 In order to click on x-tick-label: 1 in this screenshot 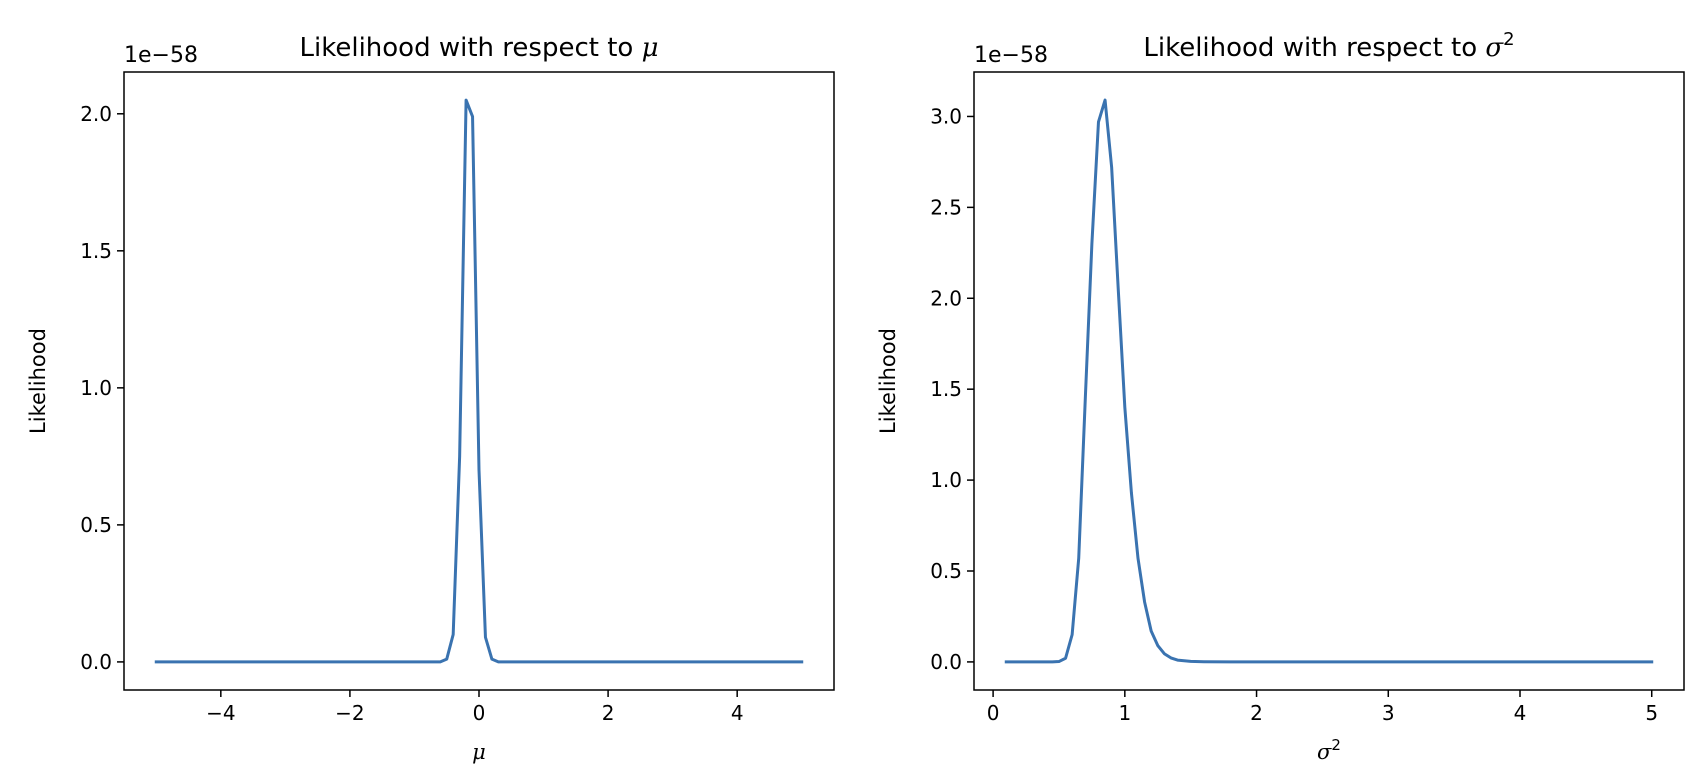, I will do `click(1124, 713)`.